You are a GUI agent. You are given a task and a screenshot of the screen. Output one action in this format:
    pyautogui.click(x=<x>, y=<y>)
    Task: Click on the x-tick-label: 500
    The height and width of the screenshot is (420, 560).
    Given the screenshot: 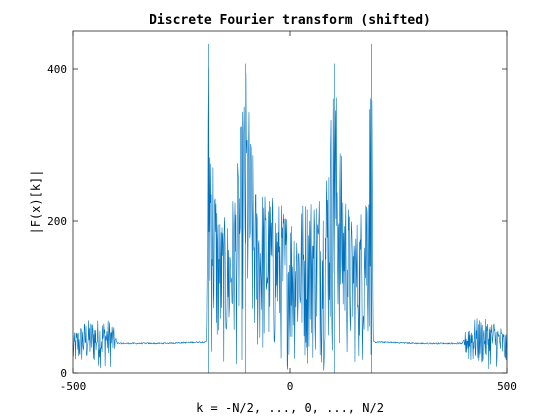 What is the action you would take?
    pyautogui.click(x=507, y=386)
    